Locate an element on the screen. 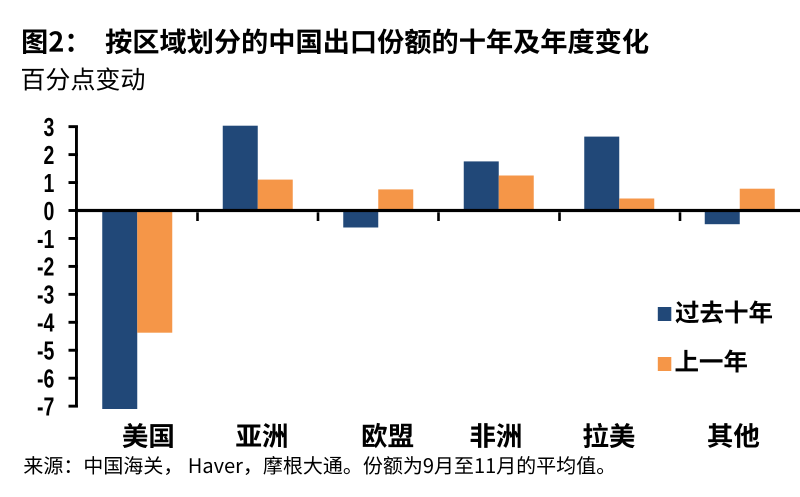 This screenshot has width=800, height=497. svg-text: -6 is located at coordinates (45, 378).